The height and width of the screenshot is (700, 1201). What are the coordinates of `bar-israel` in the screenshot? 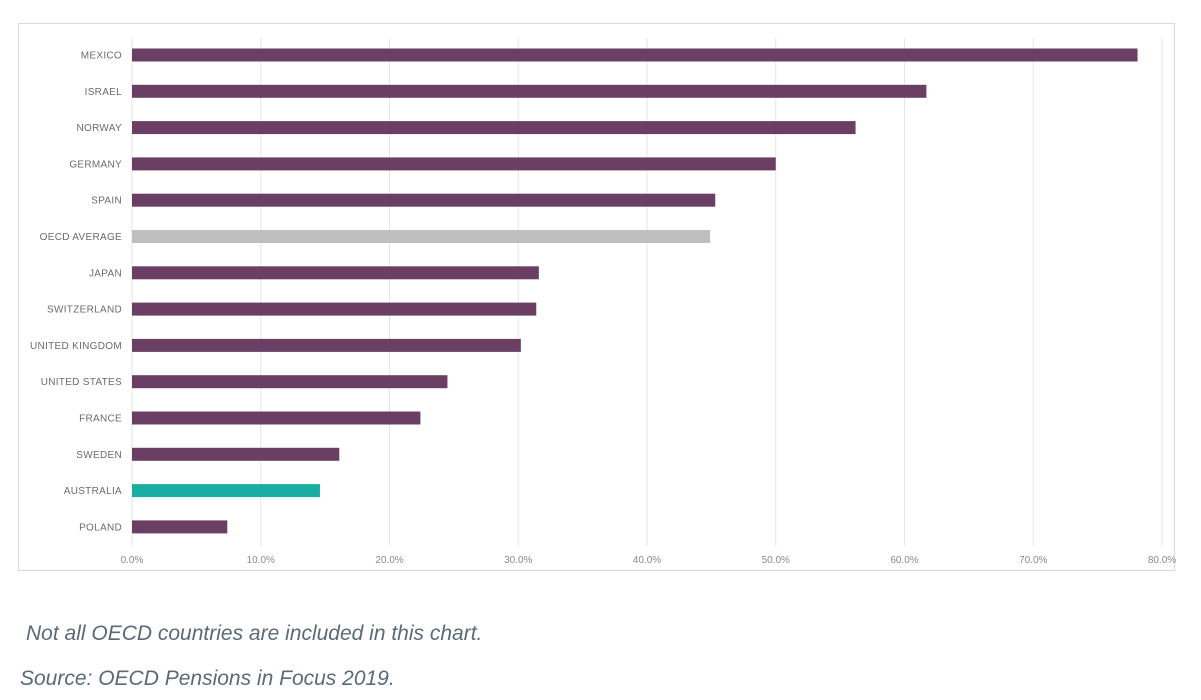 It's located at (529, 91).